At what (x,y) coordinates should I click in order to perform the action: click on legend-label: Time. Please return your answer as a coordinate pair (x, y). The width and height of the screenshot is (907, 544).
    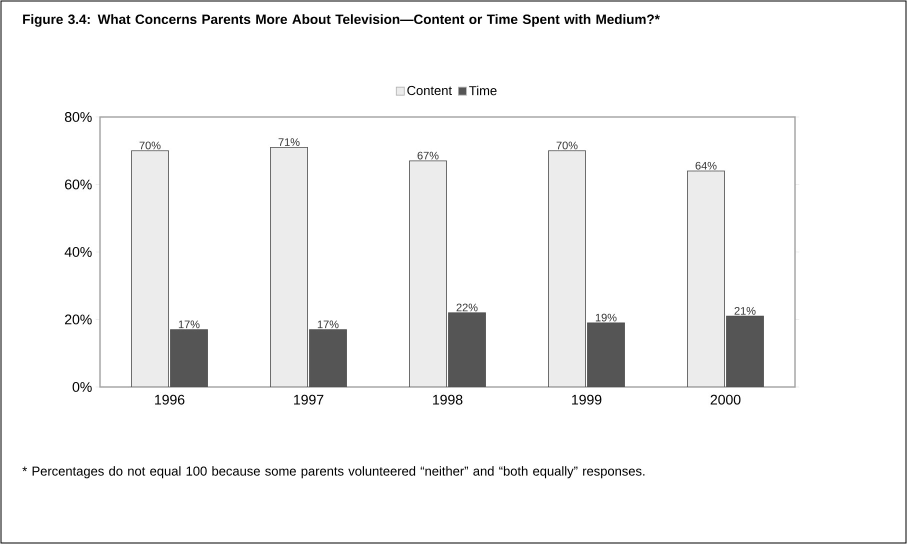
    Looking at the image, I should click on (483, 91).